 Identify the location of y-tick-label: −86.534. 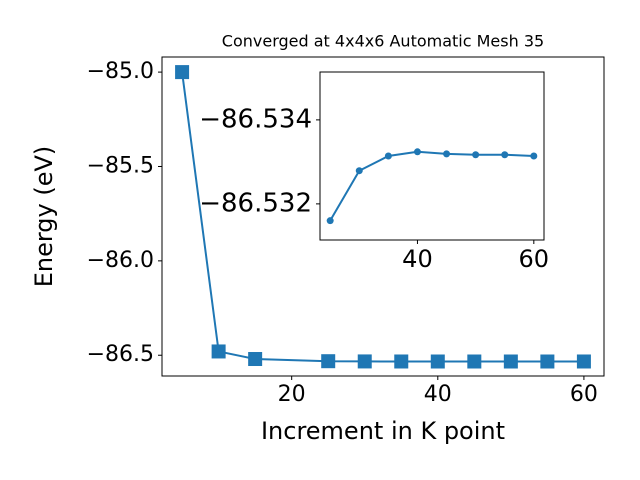
(255, 119).